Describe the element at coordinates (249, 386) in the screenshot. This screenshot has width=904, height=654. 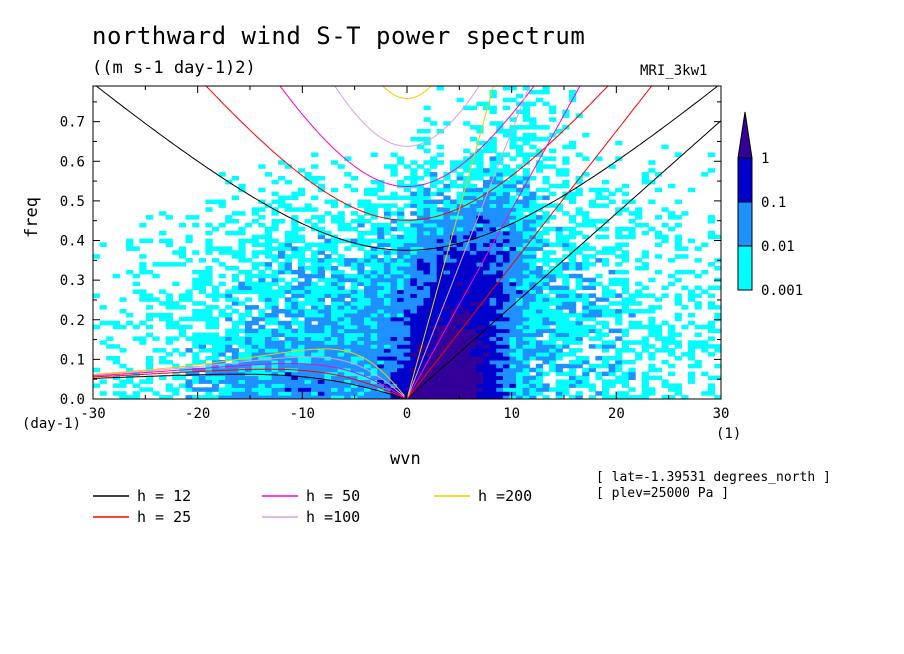
I see `rossby-wave-curve` at that location.